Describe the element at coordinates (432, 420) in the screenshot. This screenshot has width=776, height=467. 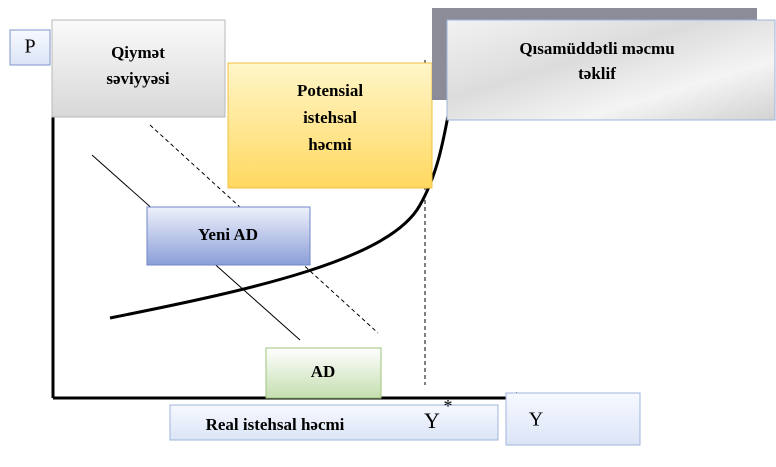
I see `x-star-base: Y` at that location.